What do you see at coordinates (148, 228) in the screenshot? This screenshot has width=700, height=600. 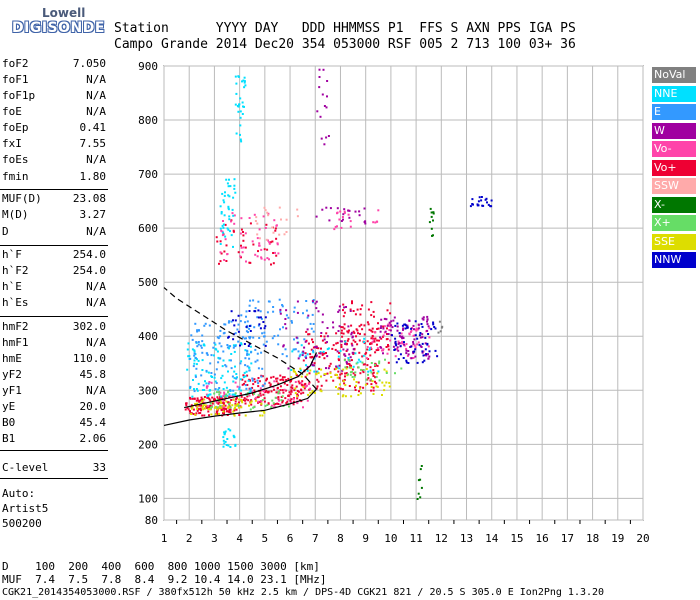 I see `y-tick-label: 600` at bounding box center [148, 228].